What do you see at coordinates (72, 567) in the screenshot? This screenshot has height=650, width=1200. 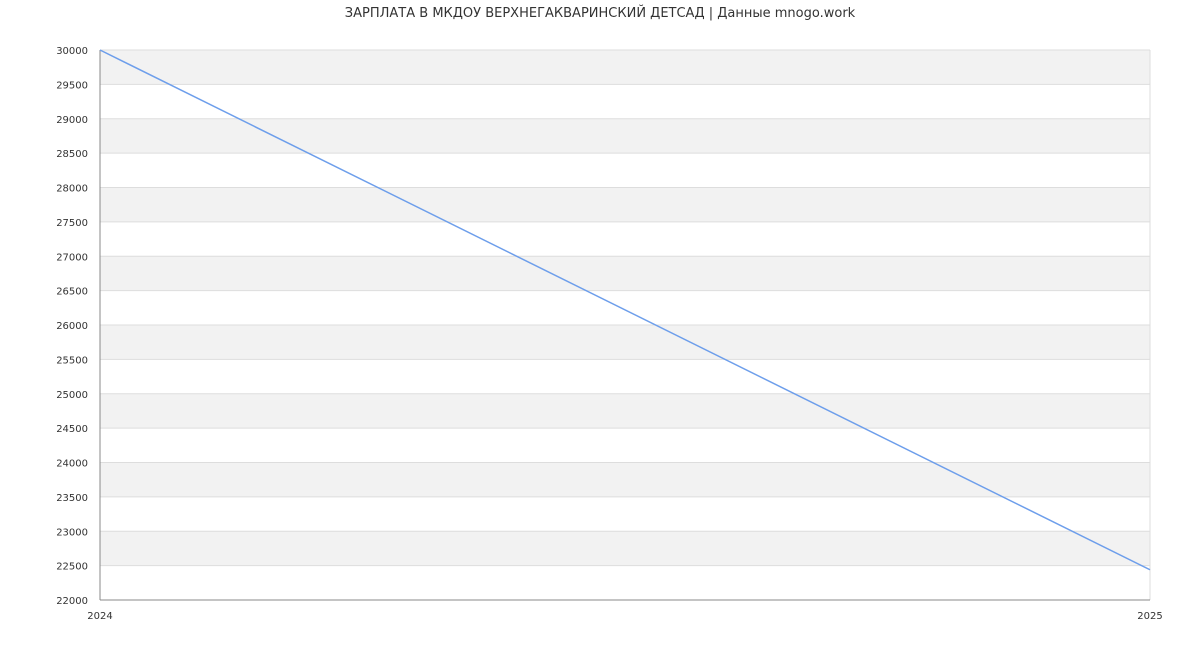 I see `y-tick-label: 22500` at bounding box center [72, 567].